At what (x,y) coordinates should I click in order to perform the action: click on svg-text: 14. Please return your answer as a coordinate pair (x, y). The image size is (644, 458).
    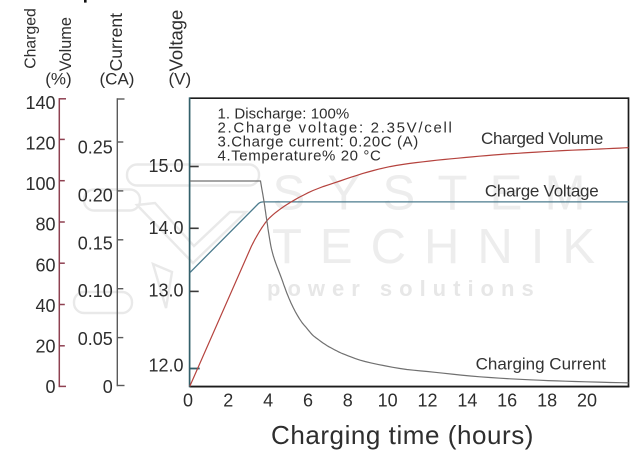
    Looking at the image, I should click on (467, 400).